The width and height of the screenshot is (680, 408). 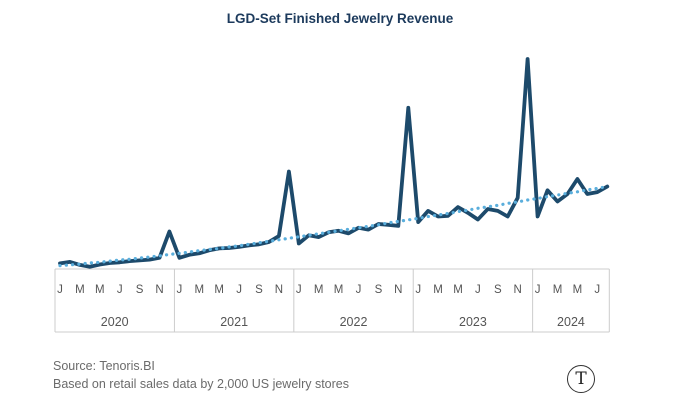 What do you see at coordinates (104, 366) in the screenshot?
I see `source-line: Source: Tenoris.BI` at bounding box center [104, 366].